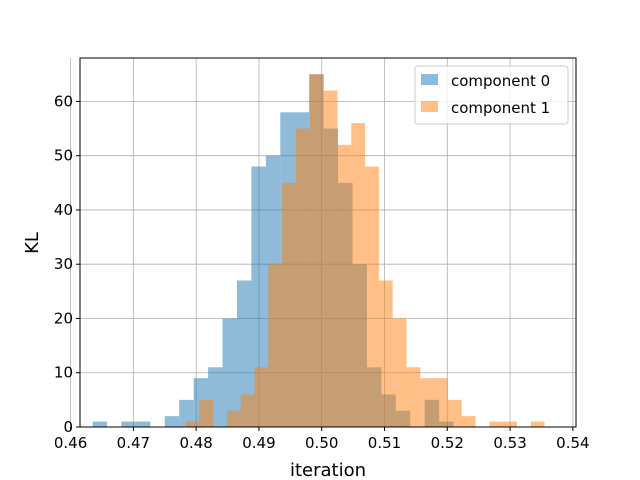 The image size is (640, 480). I want to click on legend-label-component-0: component 0, so click(500, 81).